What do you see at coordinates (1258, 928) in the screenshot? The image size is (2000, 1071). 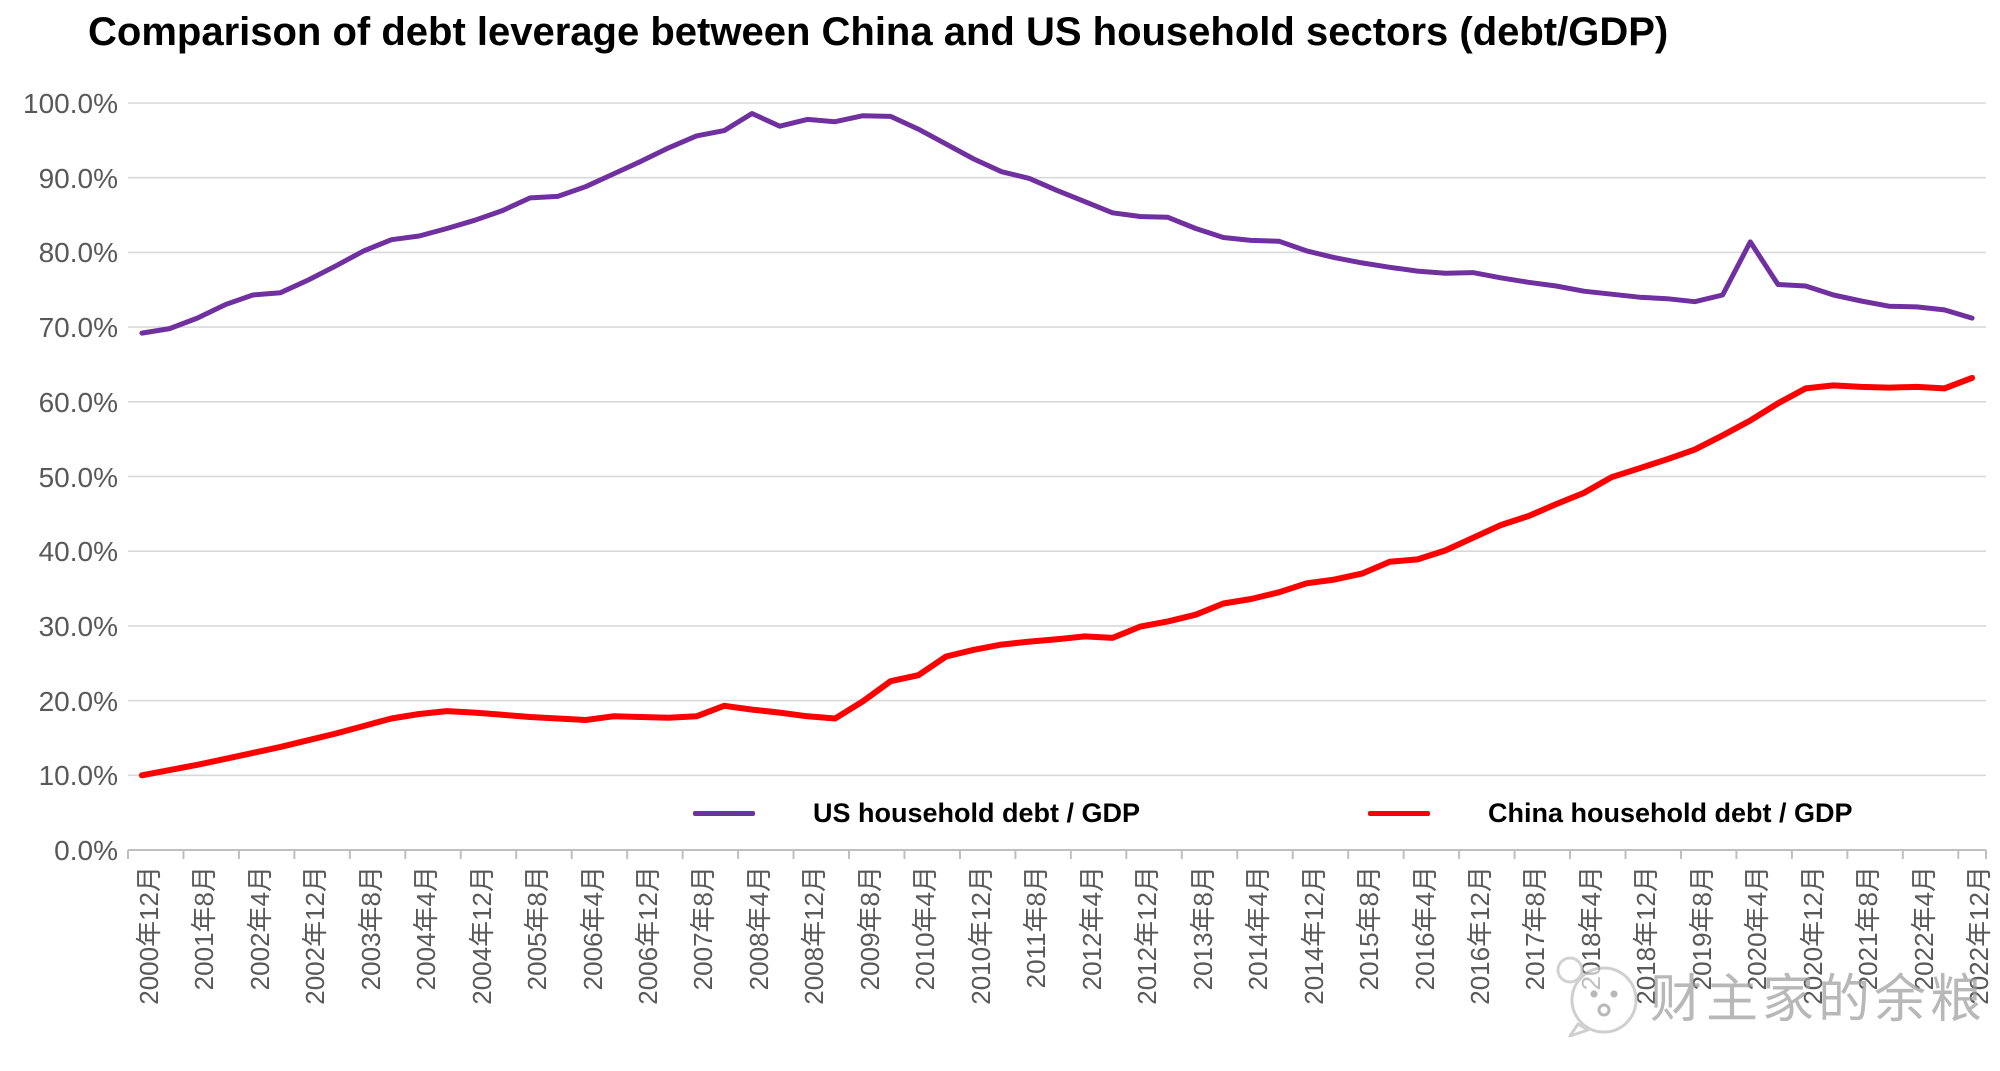 I see `x-axis-tick-label: 2014年4月` at bounding box center [1258, 928].